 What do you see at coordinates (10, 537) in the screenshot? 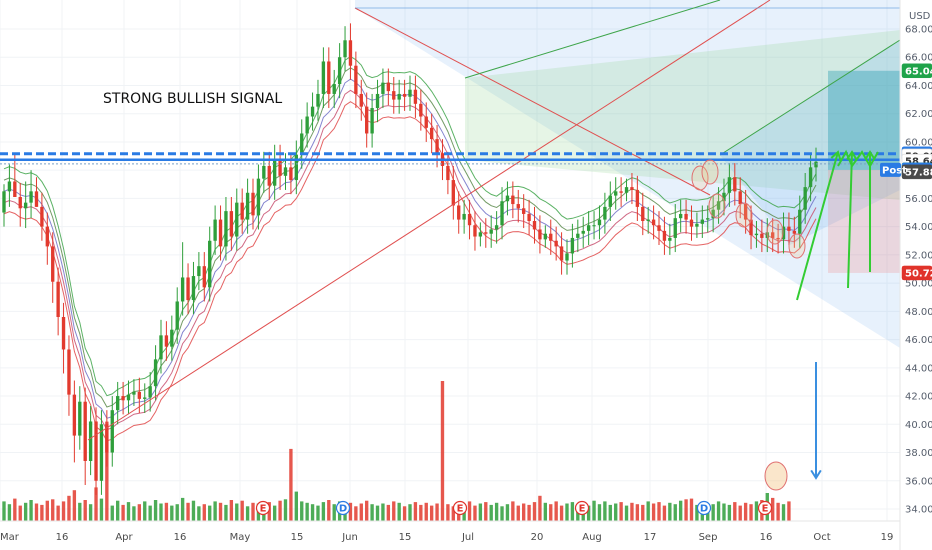
I see `time-tick-label: Mar` at bounding box center [10, 537].